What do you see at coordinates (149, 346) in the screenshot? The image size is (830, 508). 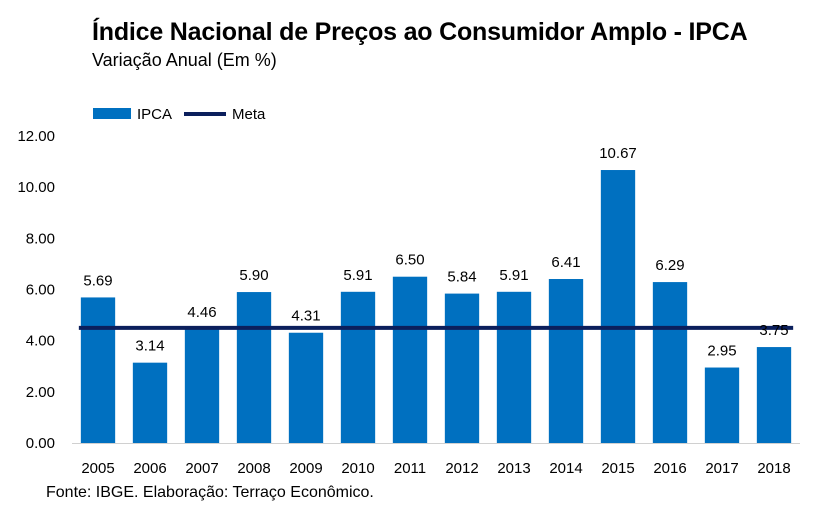 I see `data-label-2006: 3.14` at bounding box center [149, 346].